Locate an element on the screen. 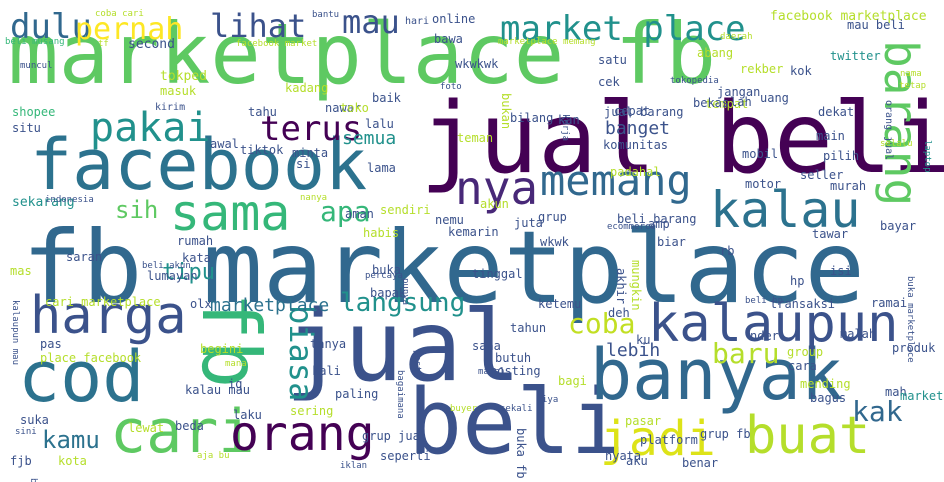  cloud-word: post is located at coordinates (417, 361).